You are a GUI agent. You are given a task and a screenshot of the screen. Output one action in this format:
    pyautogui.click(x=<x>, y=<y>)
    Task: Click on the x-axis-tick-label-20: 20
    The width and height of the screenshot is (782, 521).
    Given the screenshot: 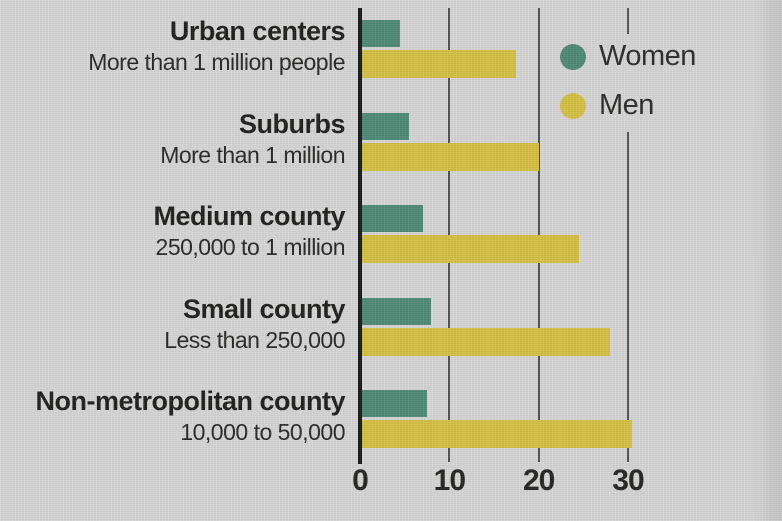 What is the action you would take?
    pyautogui.click(x=538, y=480)
    